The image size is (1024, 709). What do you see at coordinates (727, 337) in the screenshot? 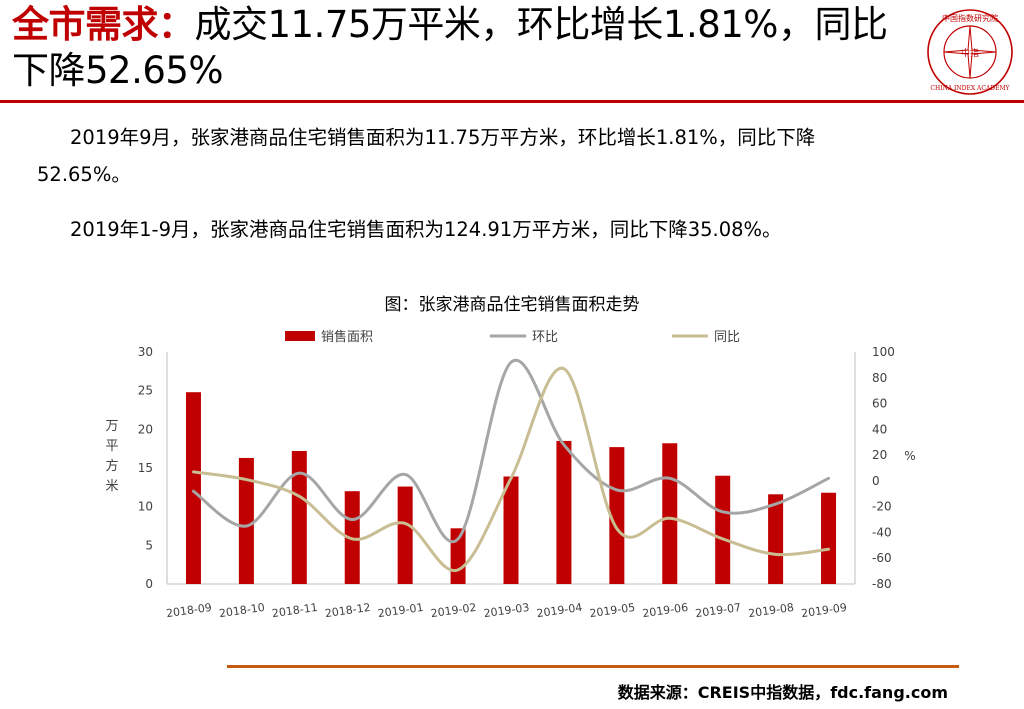
I see `legend-label: 同比` at bounding box center [727, 337].